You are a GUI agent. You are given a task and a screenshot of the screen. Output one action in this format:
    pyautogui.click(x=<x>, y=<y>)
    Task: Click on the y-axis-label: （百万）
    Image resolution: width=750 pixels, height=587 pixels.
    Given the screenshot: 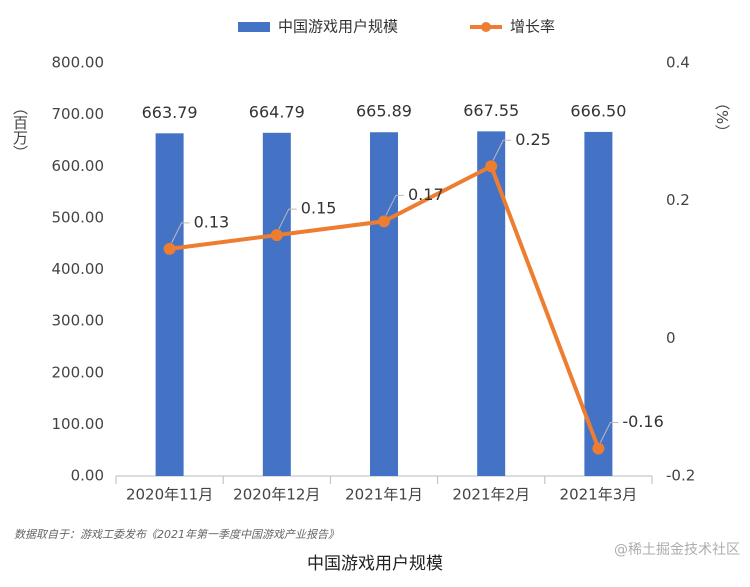 What is the action you would take?
    pyautogui.click(x=20, y=130)
    